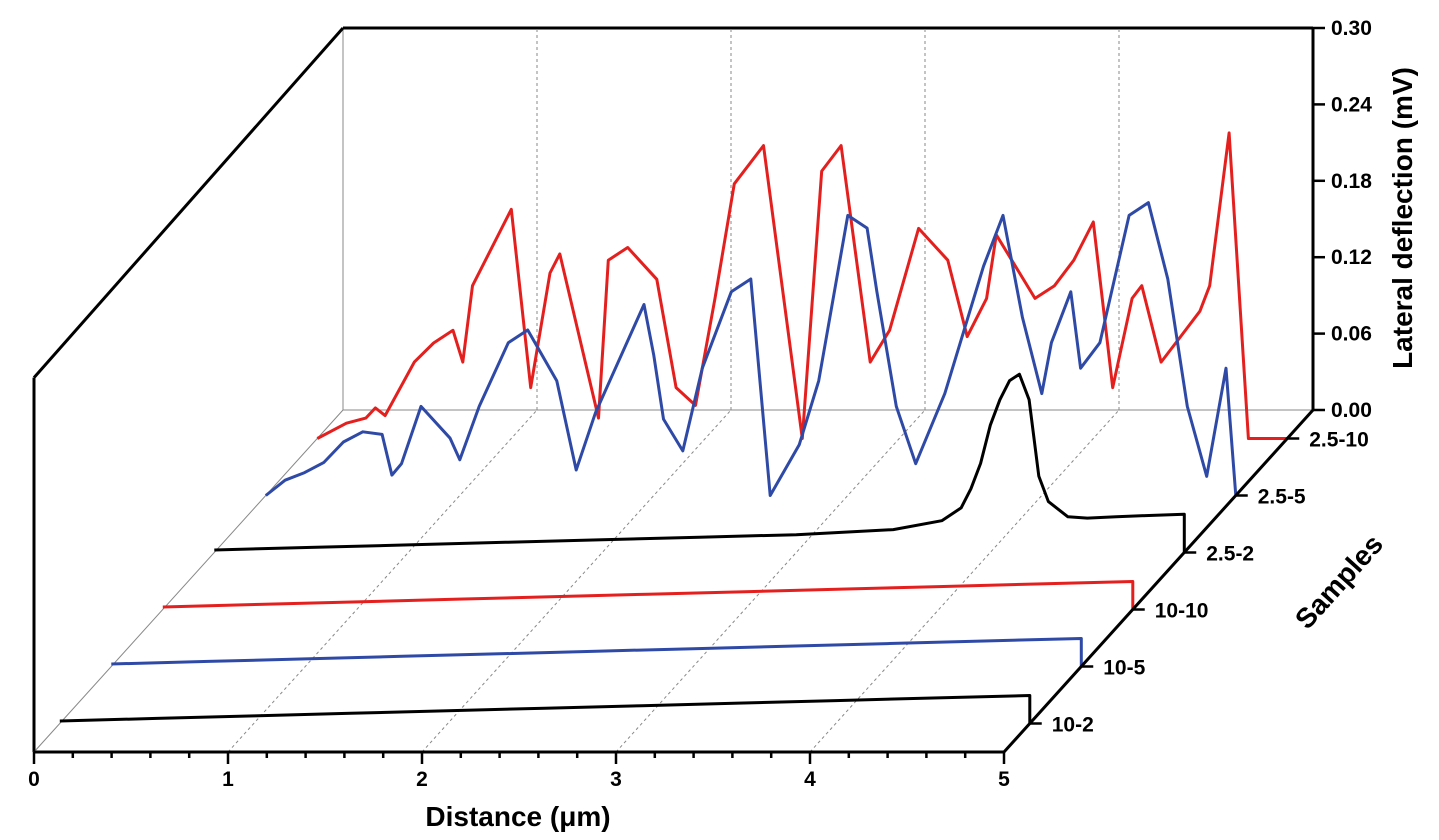 This screenshot has width=1439, height=840. I want to click on x-tick-label: 5, so click(1004, 779).